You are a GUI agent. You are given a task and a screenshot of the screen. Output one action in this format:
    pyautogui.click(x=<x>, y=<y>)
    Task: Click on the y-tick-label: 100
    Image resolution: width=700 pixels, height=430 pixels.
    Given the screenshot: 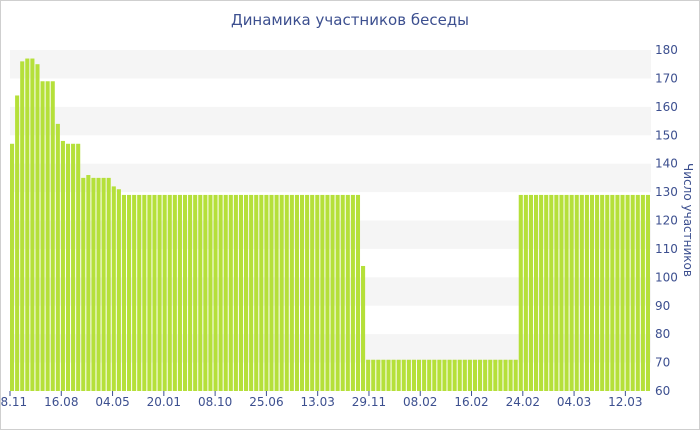 What is the action you would take?
    pyautogui.click(x=666, y=277)
    